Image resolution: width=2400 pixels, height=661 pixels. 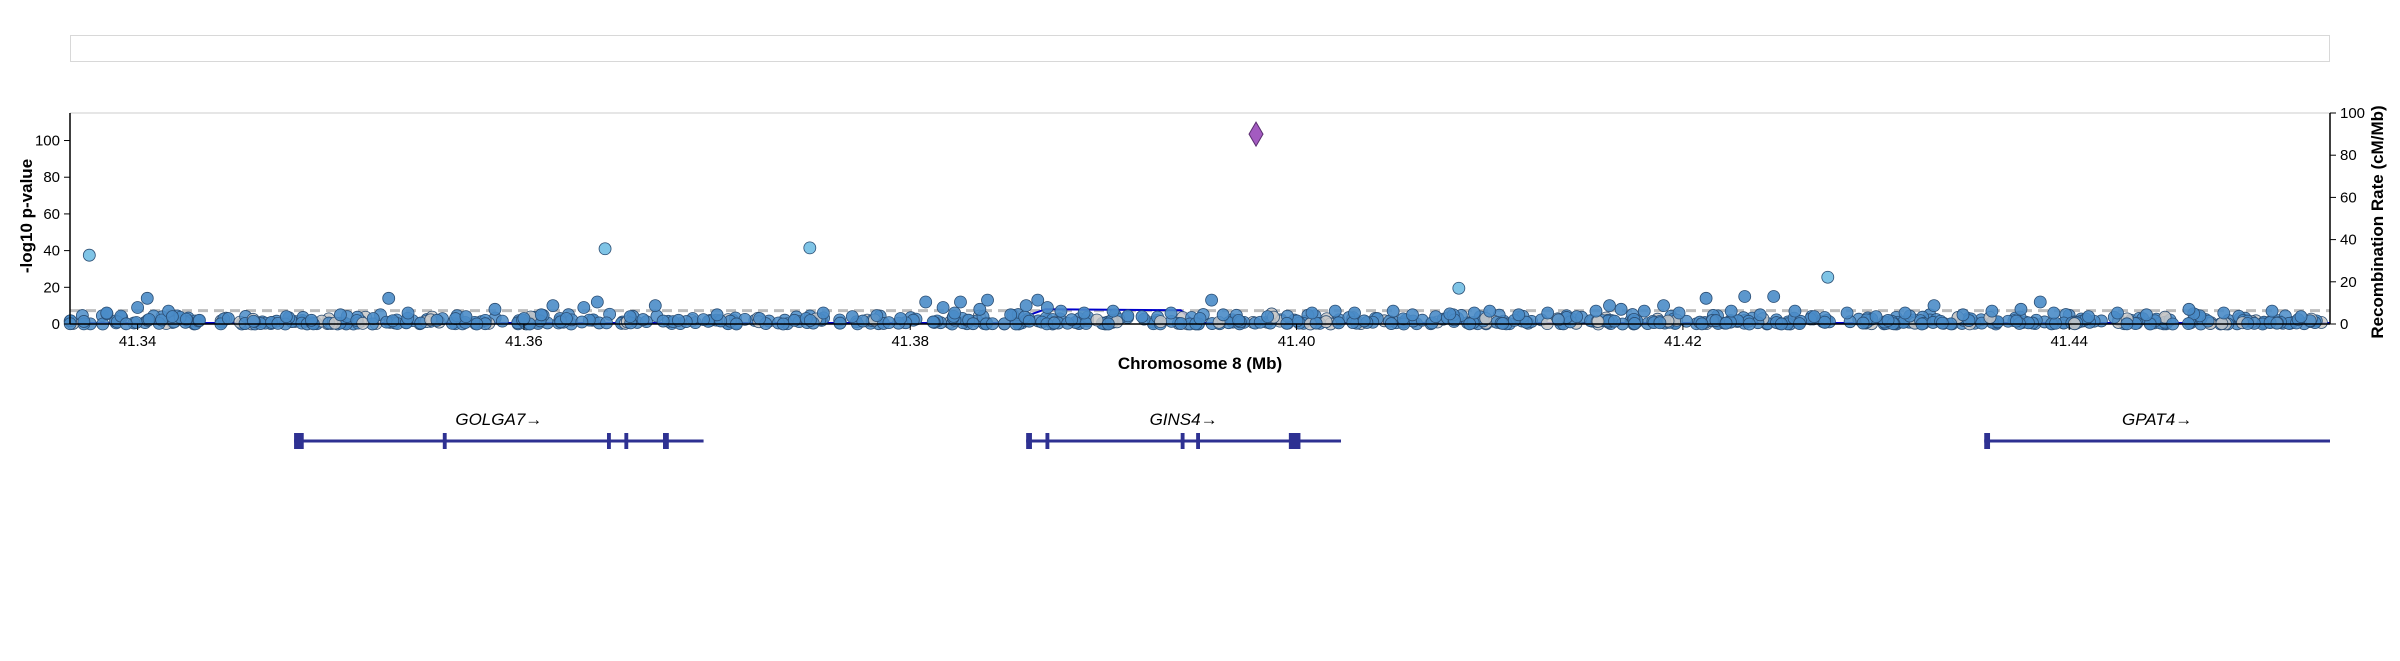 What do you see at coordinates (1256, 134) in the screenshot?
I see `lead-variant-diamond` at bounding box center [1256, 134].